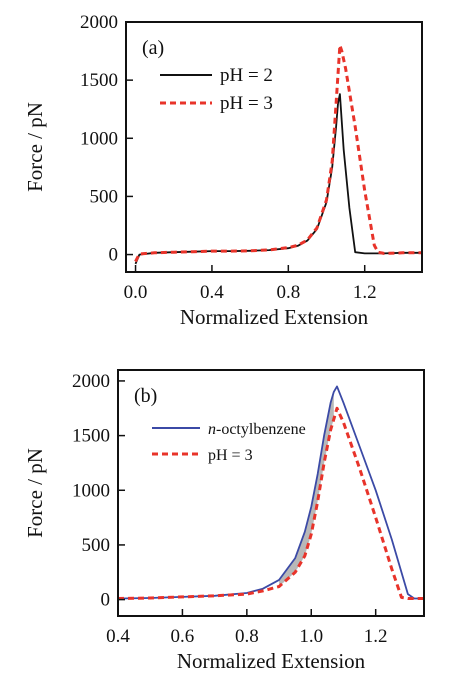 This screenshot has height=692, width=457. I want to click on legend-label-0: n-octylbenzene, so click(257, 429).